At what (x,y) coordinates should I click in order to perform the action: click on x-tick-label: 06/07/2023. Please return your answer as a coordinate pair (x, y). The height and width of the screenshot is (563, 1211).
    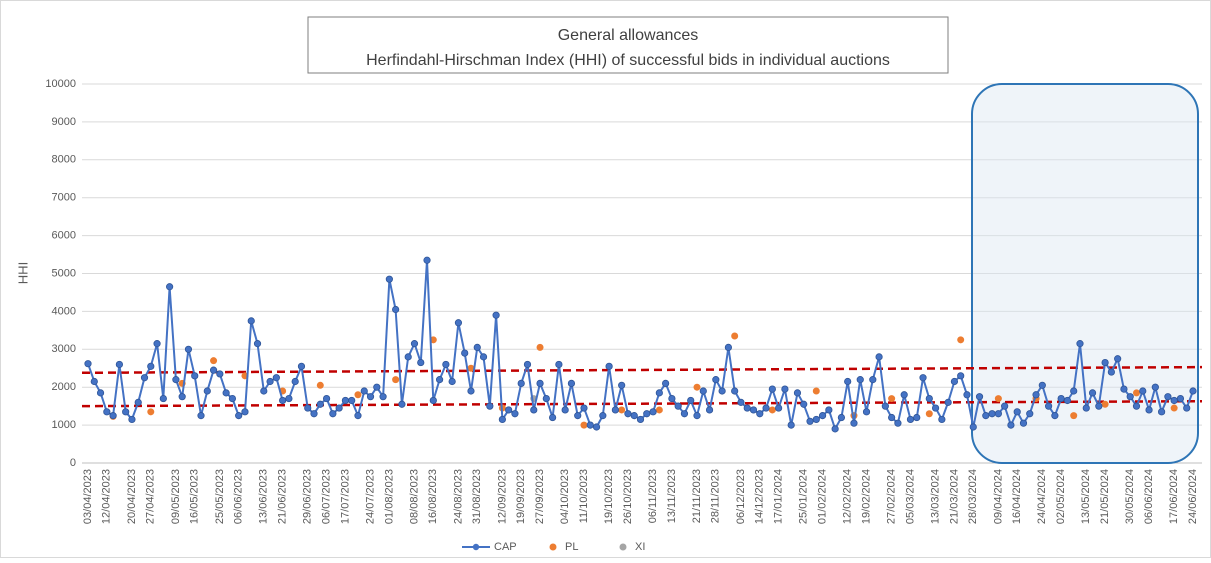
    Looking at the image, I should click on (326, 496).